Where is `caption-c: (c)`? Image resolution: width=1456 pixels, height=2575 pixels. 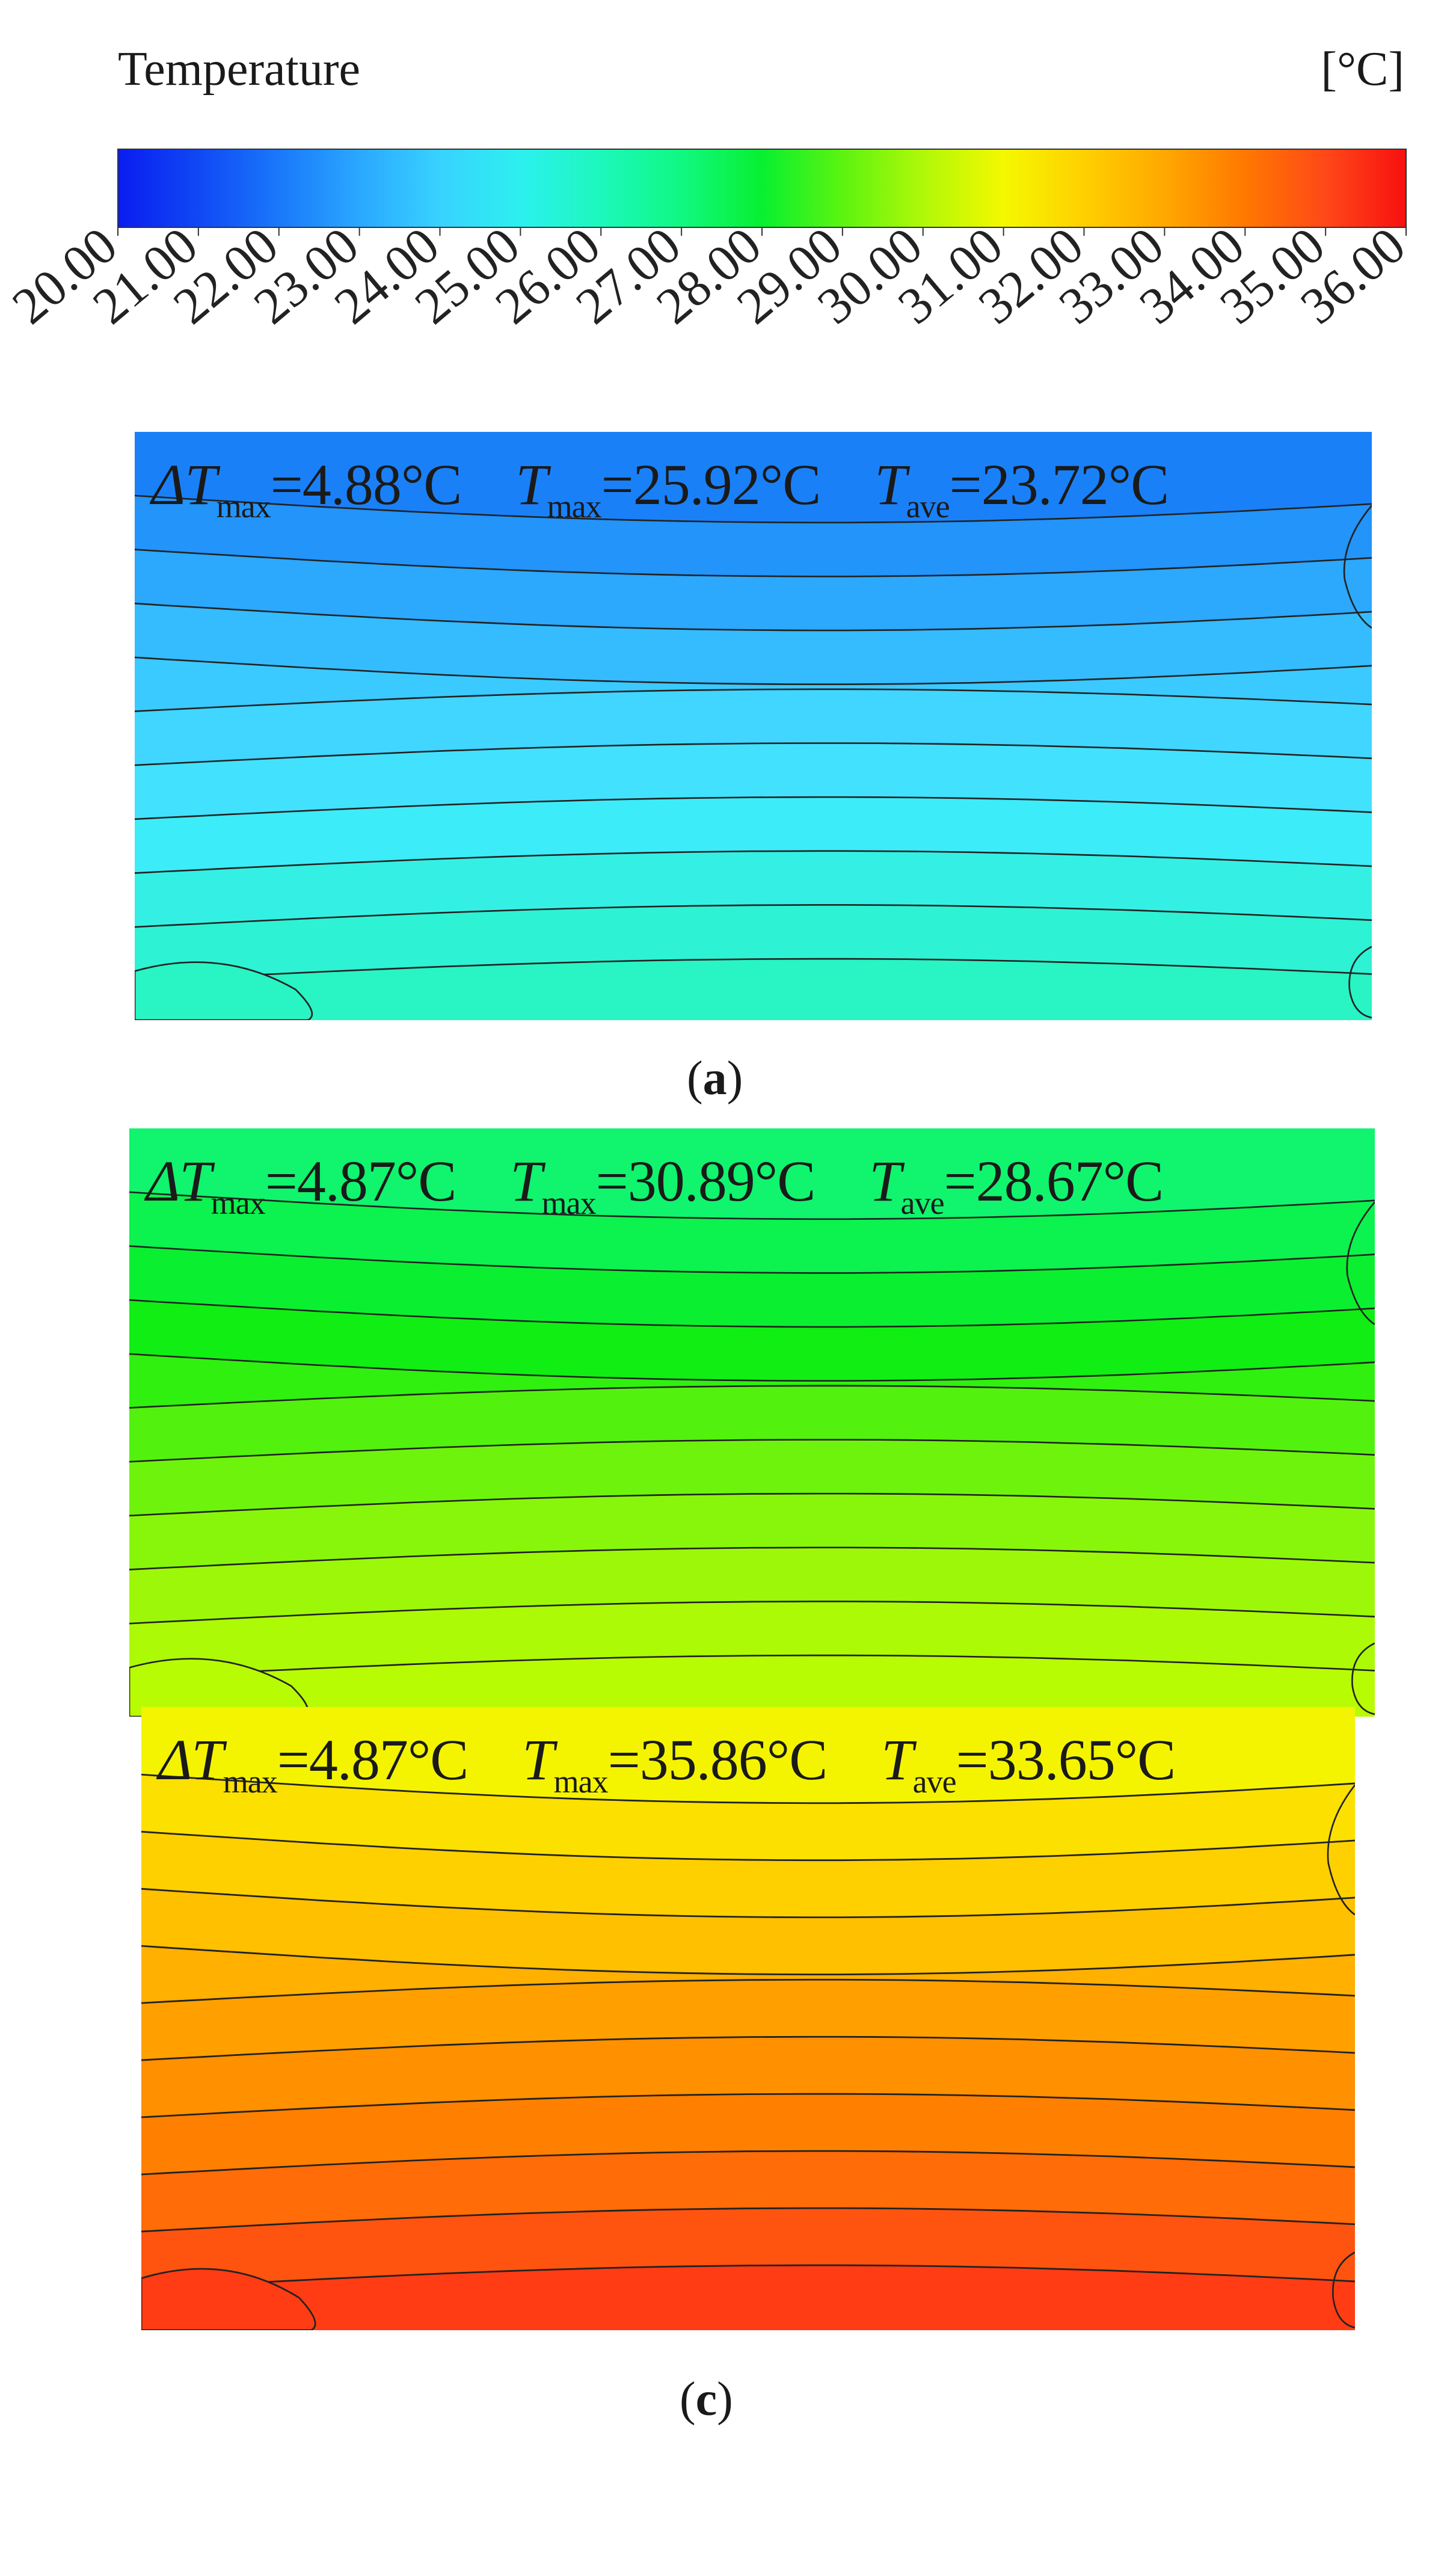
caption-c: (c) is located at coordinates (706, 2399).